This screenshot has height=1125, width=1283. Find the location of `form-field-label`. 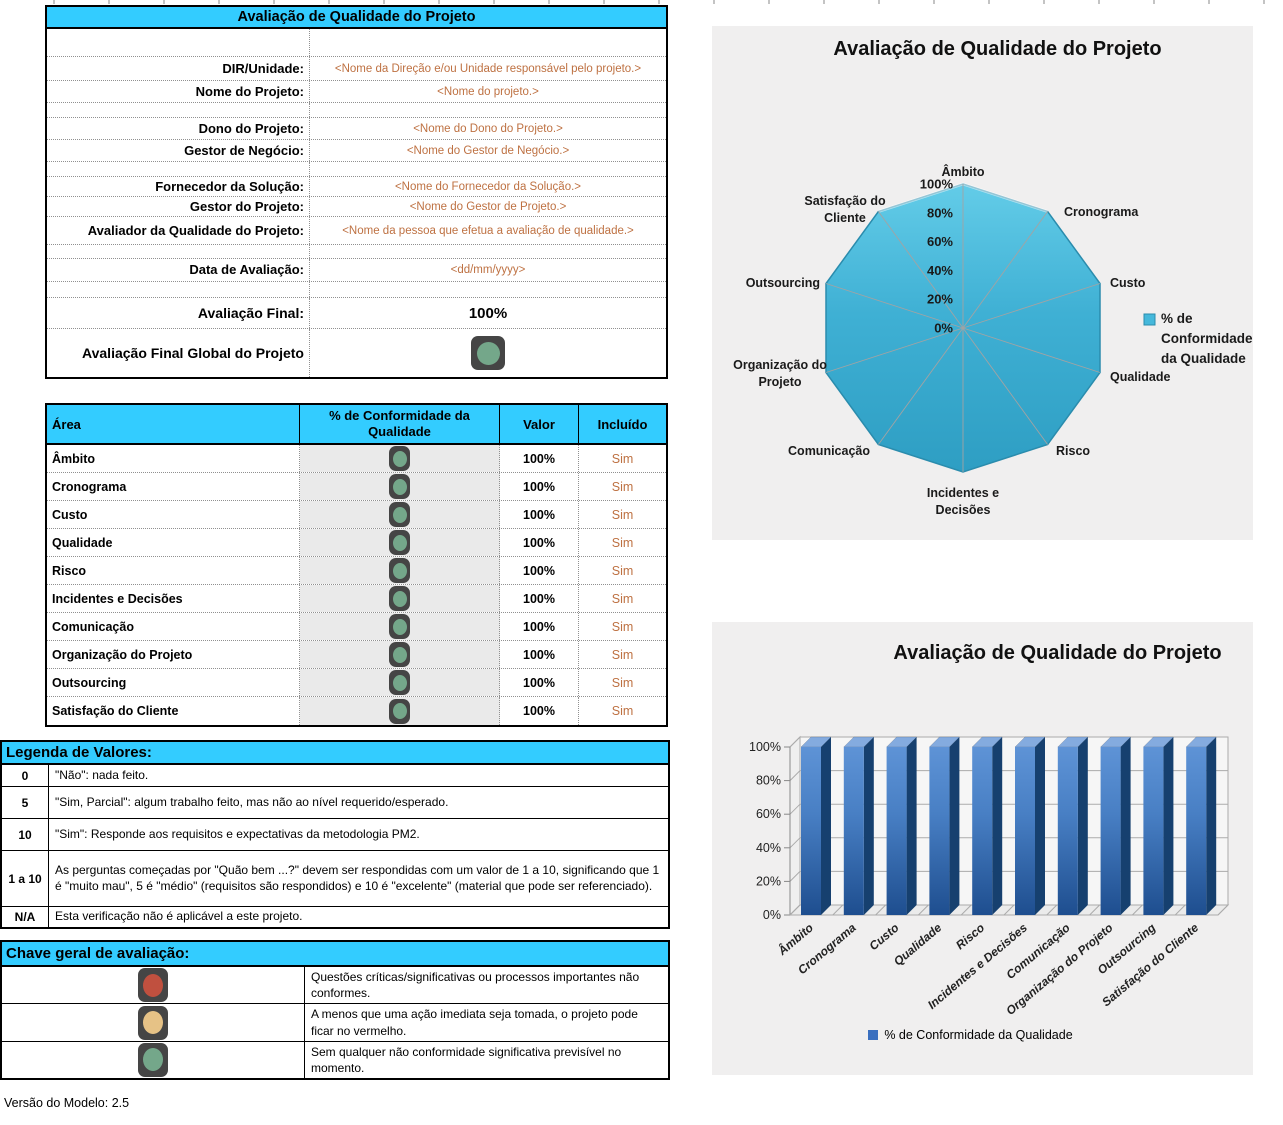

form-field-label is located at coordinates (178, 169).